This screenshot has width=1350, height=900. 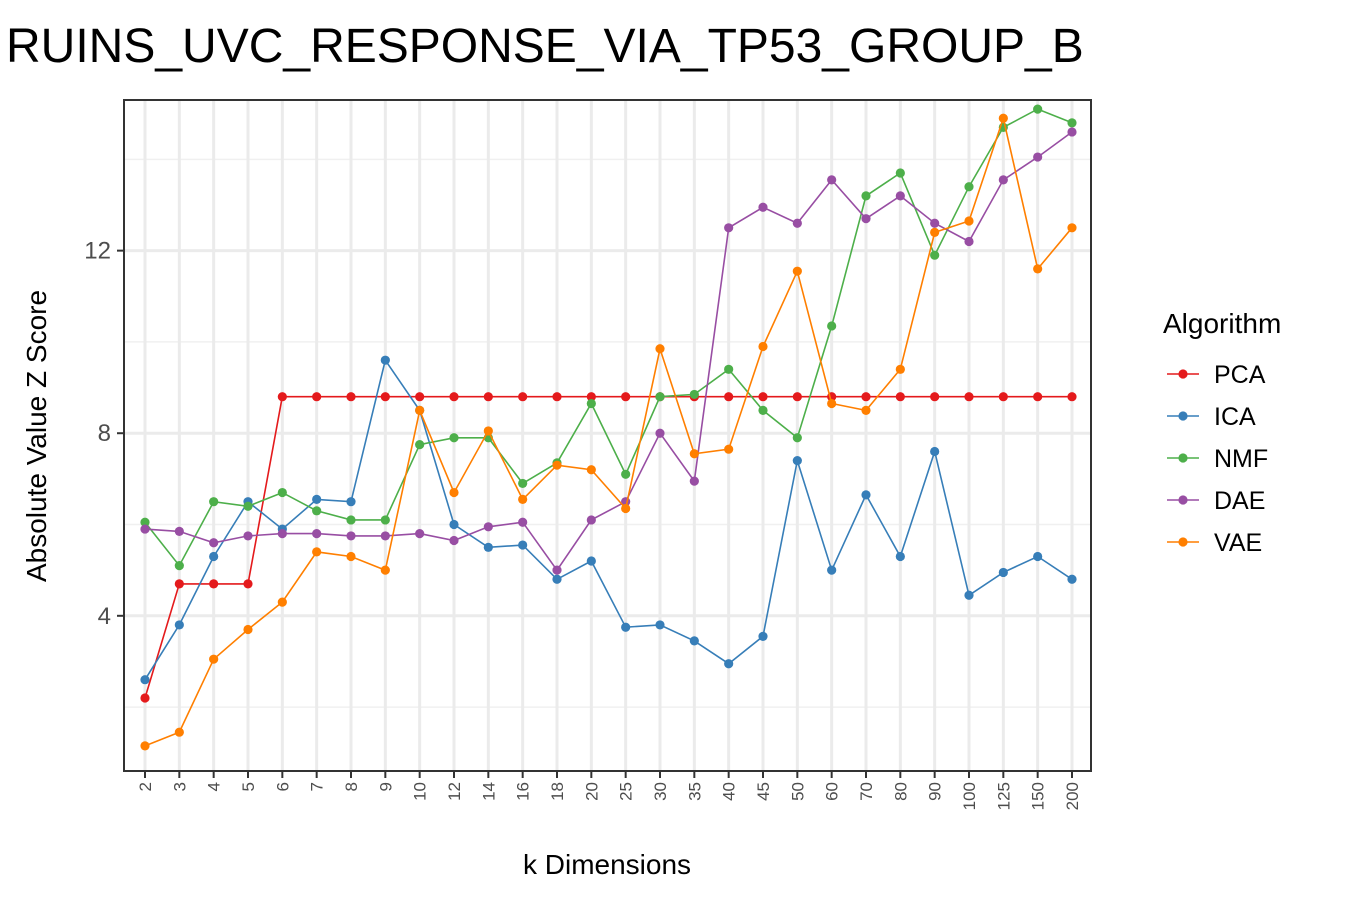 I want to click on y-tick-label: 4, so click(x=104, y=616).